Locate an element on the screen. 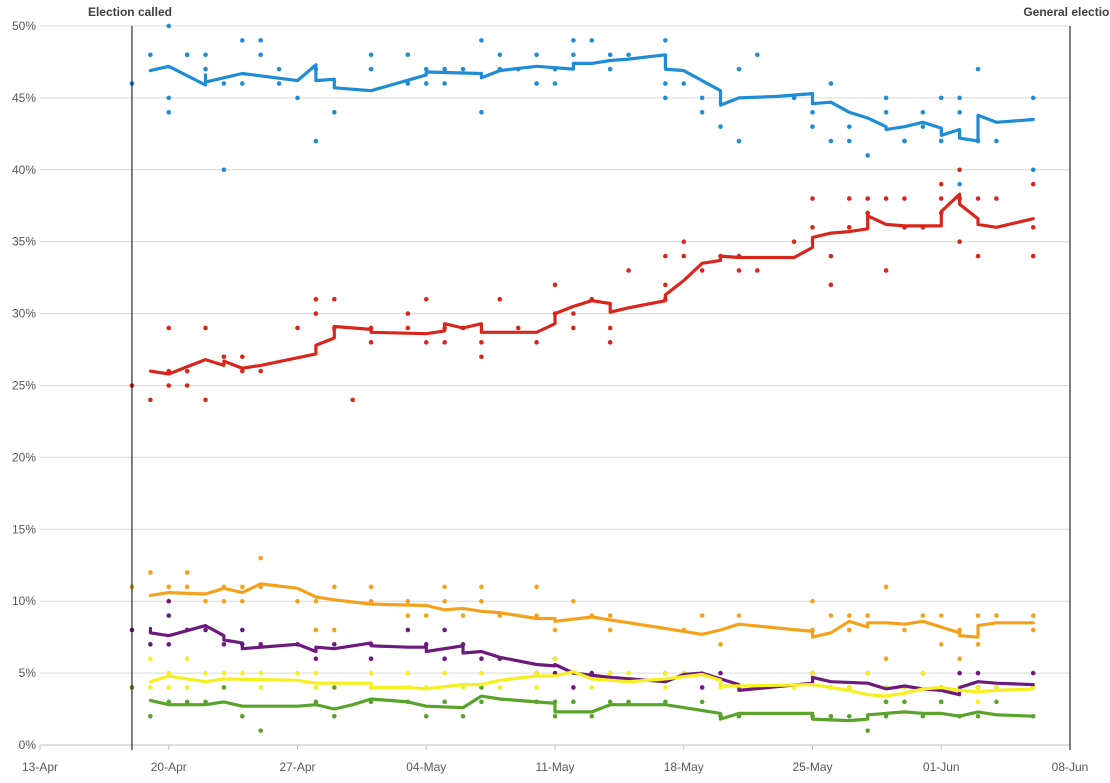  y-tick-label: 45% is located at coordinates (24, 98).